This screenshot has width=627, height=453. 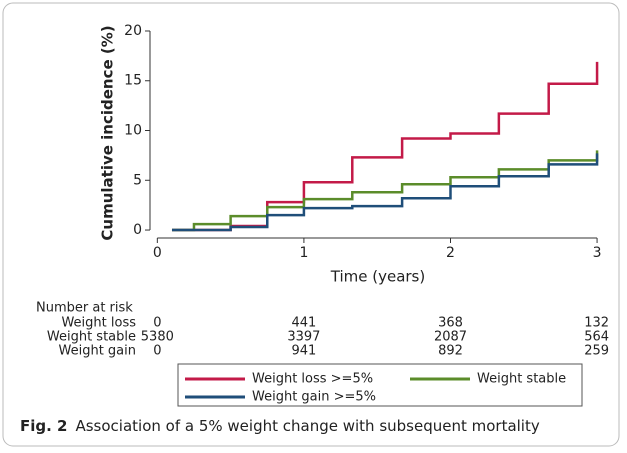 What do you see at coordinates (157, 337) in the screenshot?
I see `risk-count: 5380` at bounding box center [157, 337].